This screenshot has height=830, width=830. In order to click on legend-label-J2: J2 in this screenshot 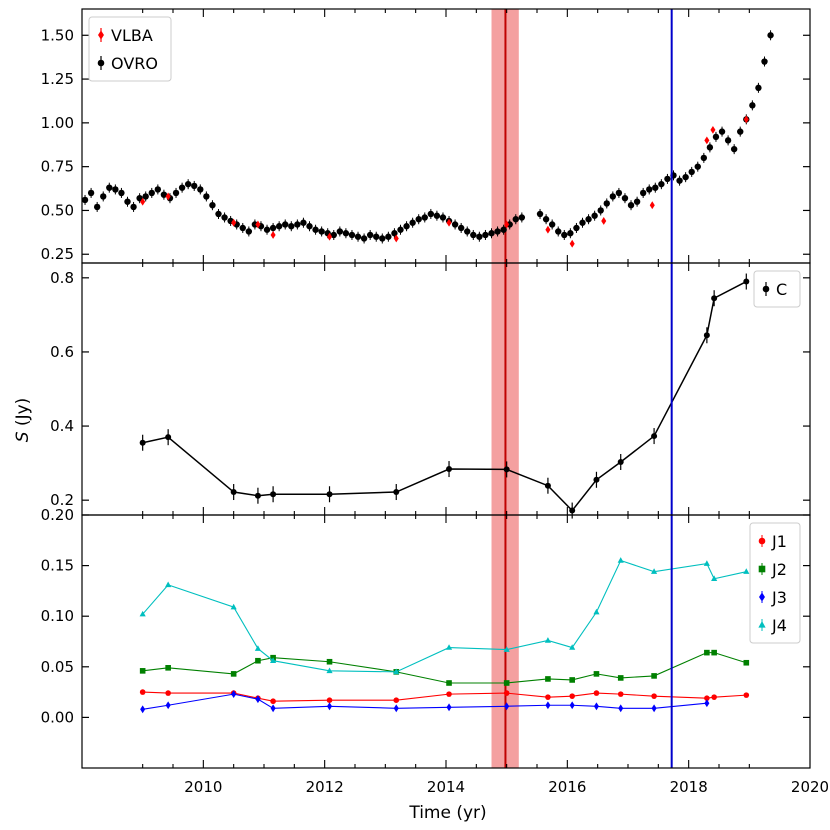, I will do `click(779, 569)`.